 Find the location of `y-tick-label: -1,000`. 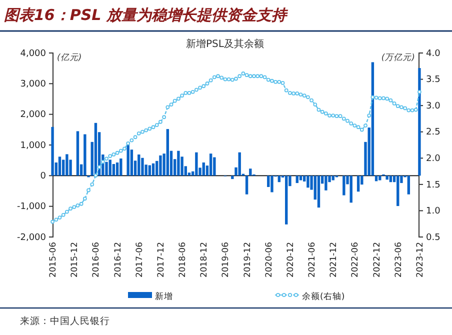

y-tick-label: -1,000 is located at coordinates (31, 207).